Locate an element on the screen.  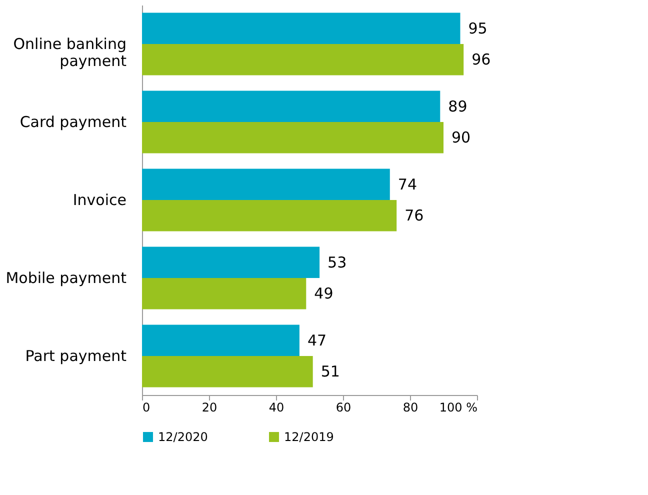
data-label: 90 is located at coordinates (461, 137).